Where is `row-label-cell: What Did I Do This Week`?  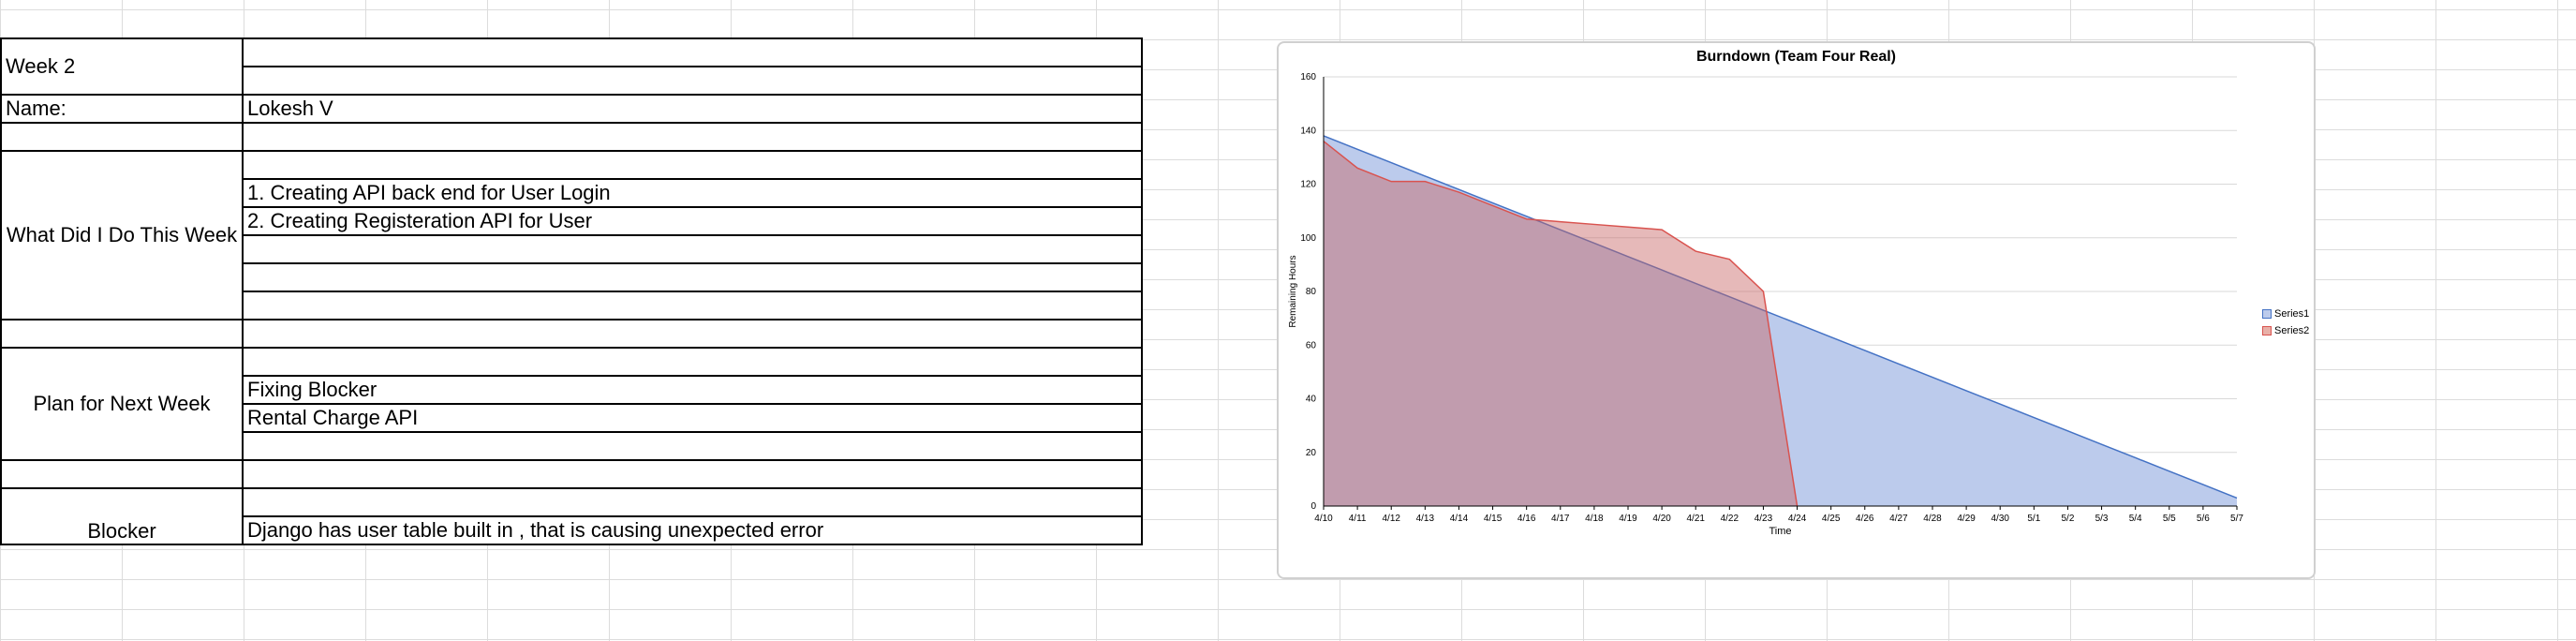 row-label-cell: What Did I Do This Week is located at coordinates (122, 235).